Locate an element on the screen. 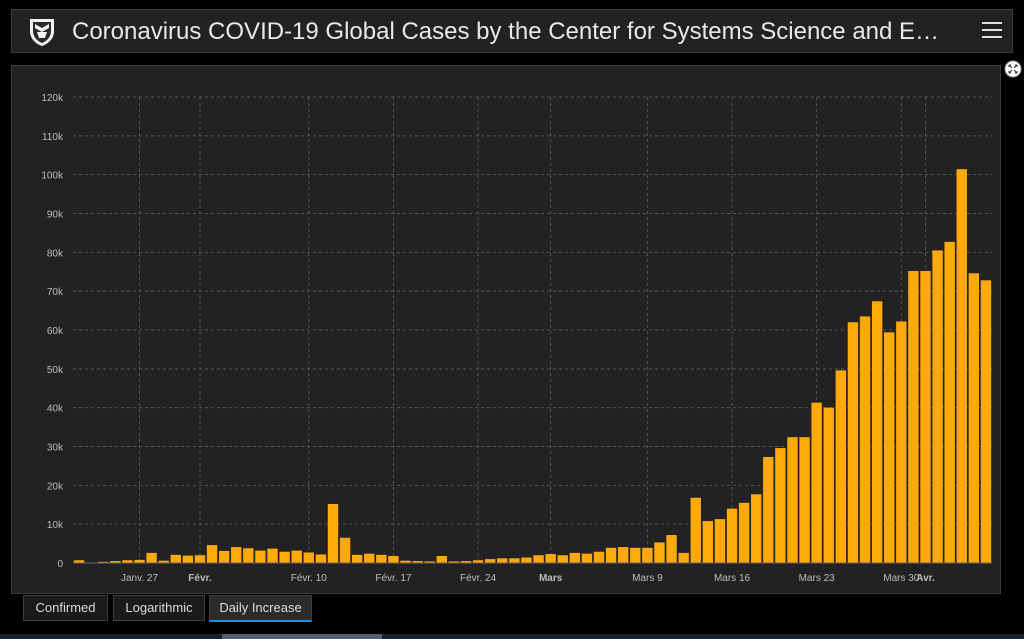 The image size is (1024, 639). tab-confirmed: Confirmed is located at coordinates (65, 608).